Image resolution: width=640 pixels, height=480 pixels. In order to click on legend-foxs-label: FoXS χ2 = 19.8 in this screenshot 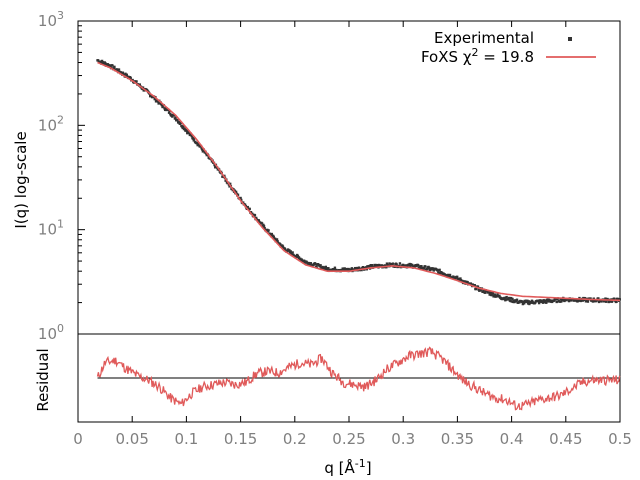, I will do `click(477, 56)`.